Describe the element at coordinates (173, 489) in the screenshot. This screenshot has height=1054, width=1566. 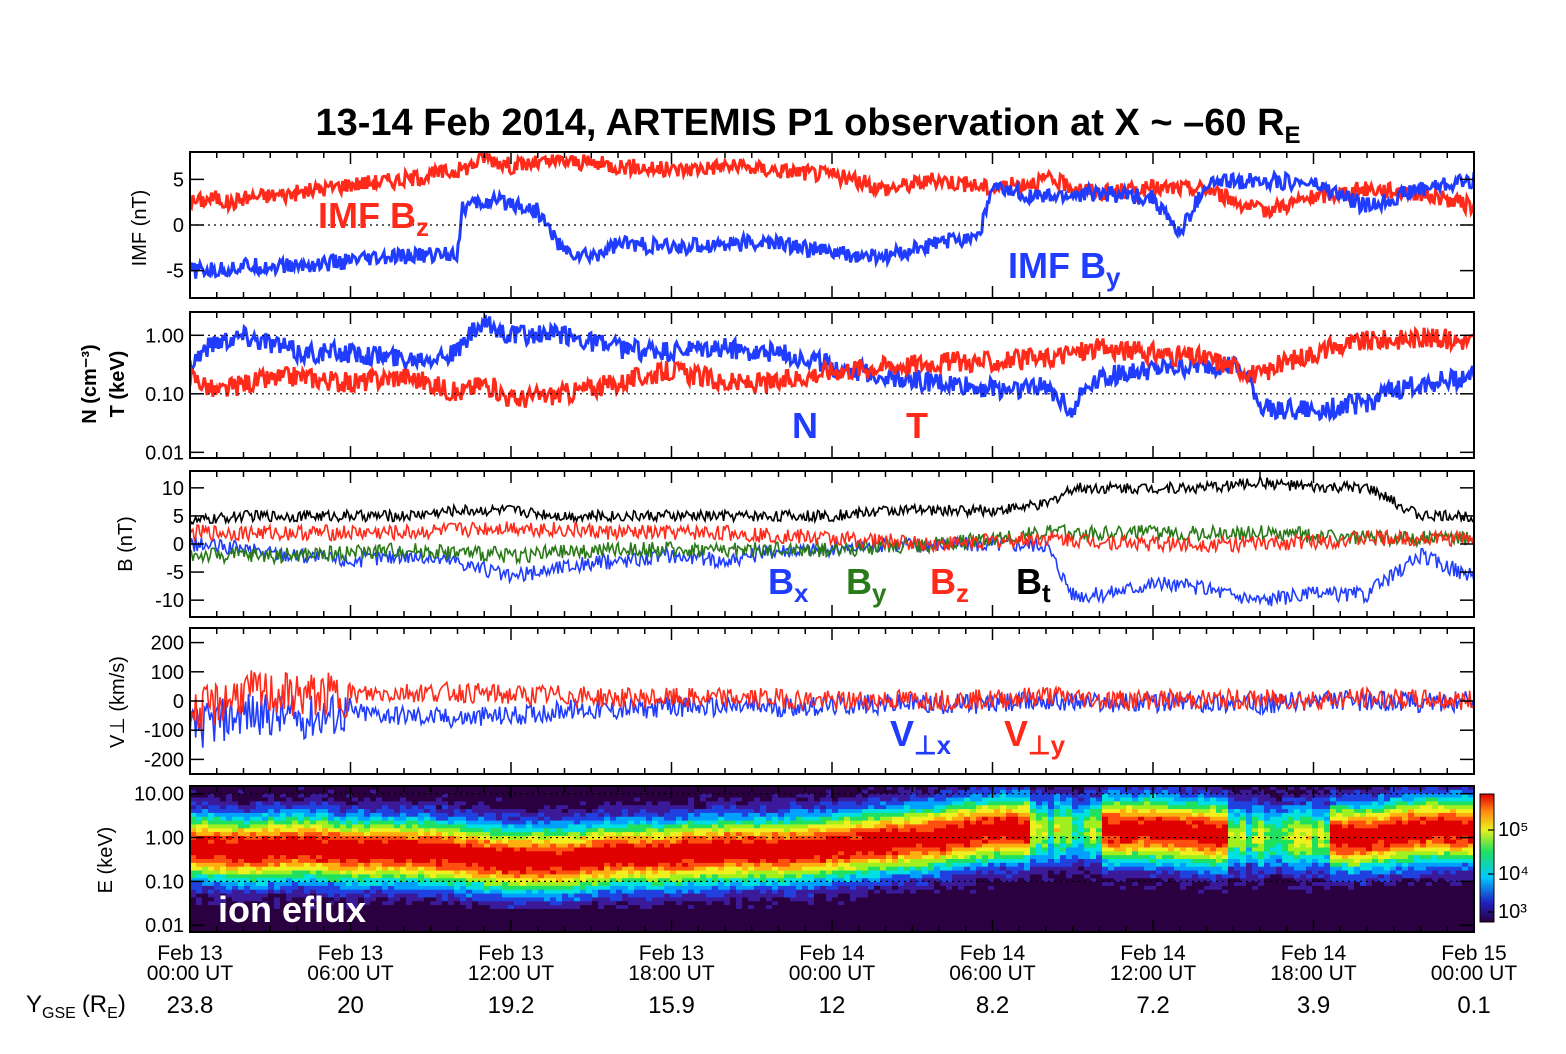
I see `y-tick-label: 10` at that location.